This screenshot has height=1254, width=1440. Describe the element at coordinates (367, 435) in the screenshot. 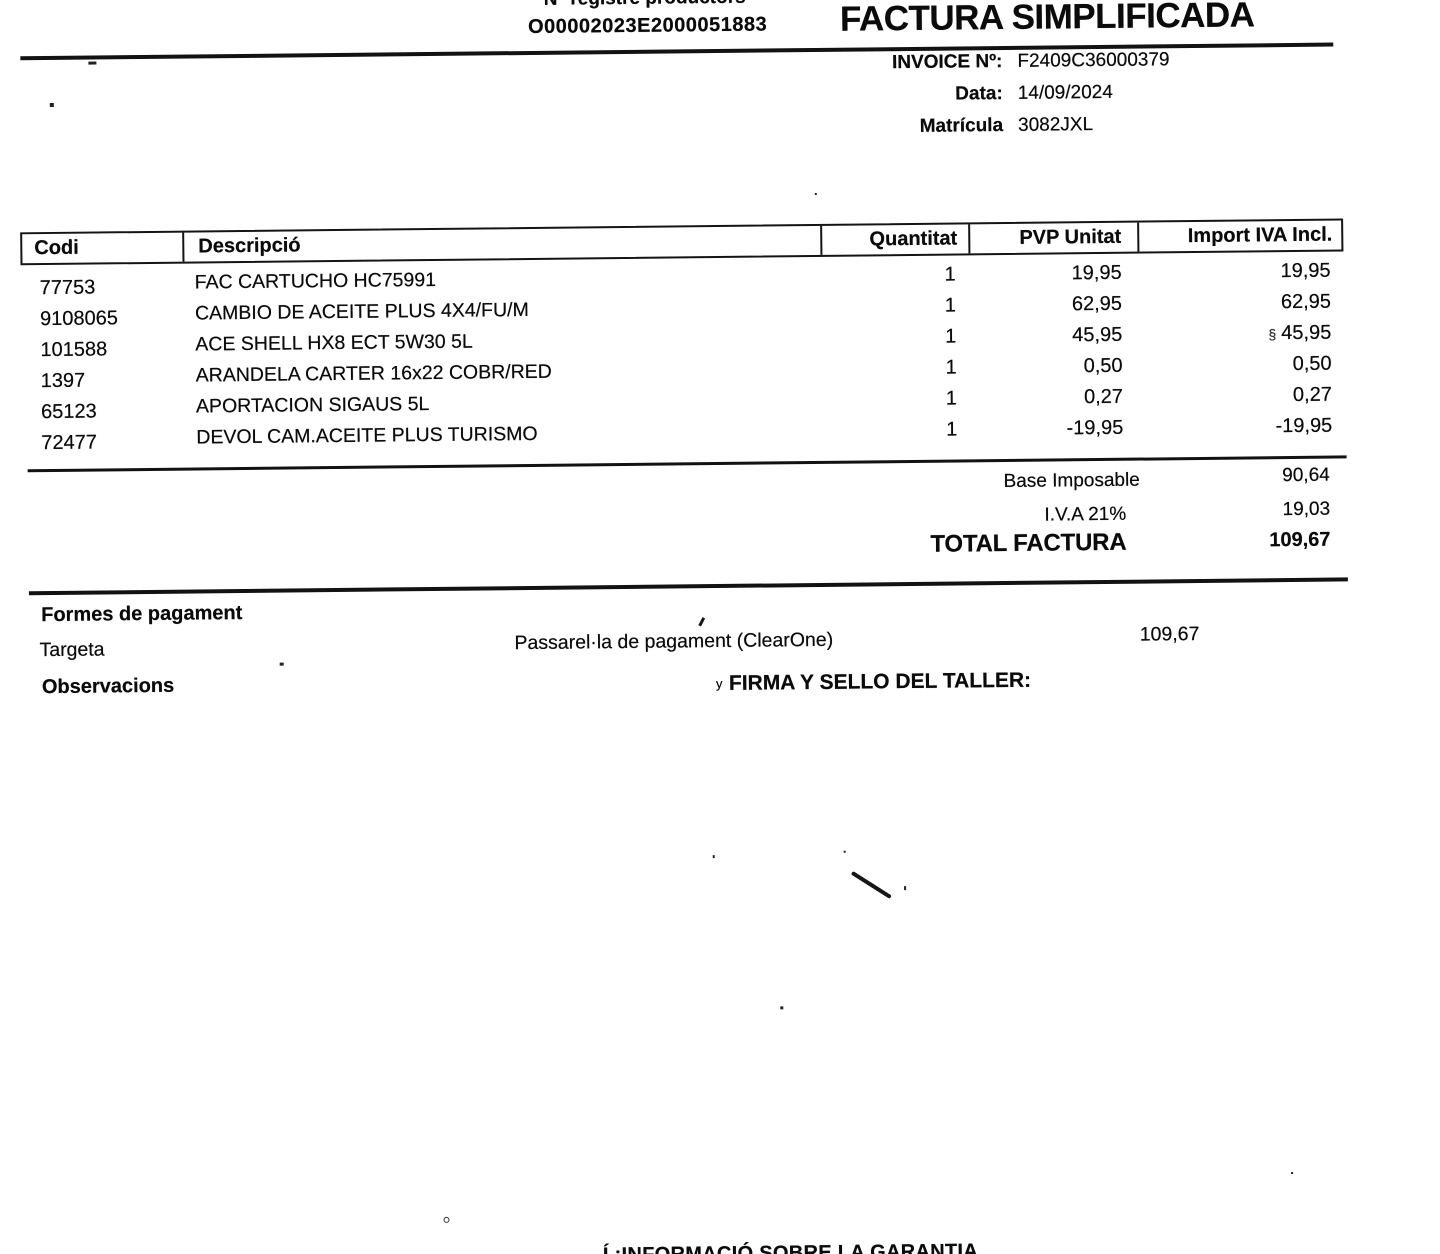

I see `item-description: DEVOL CAM.ACEITE PLUS TURISMO` at that location.